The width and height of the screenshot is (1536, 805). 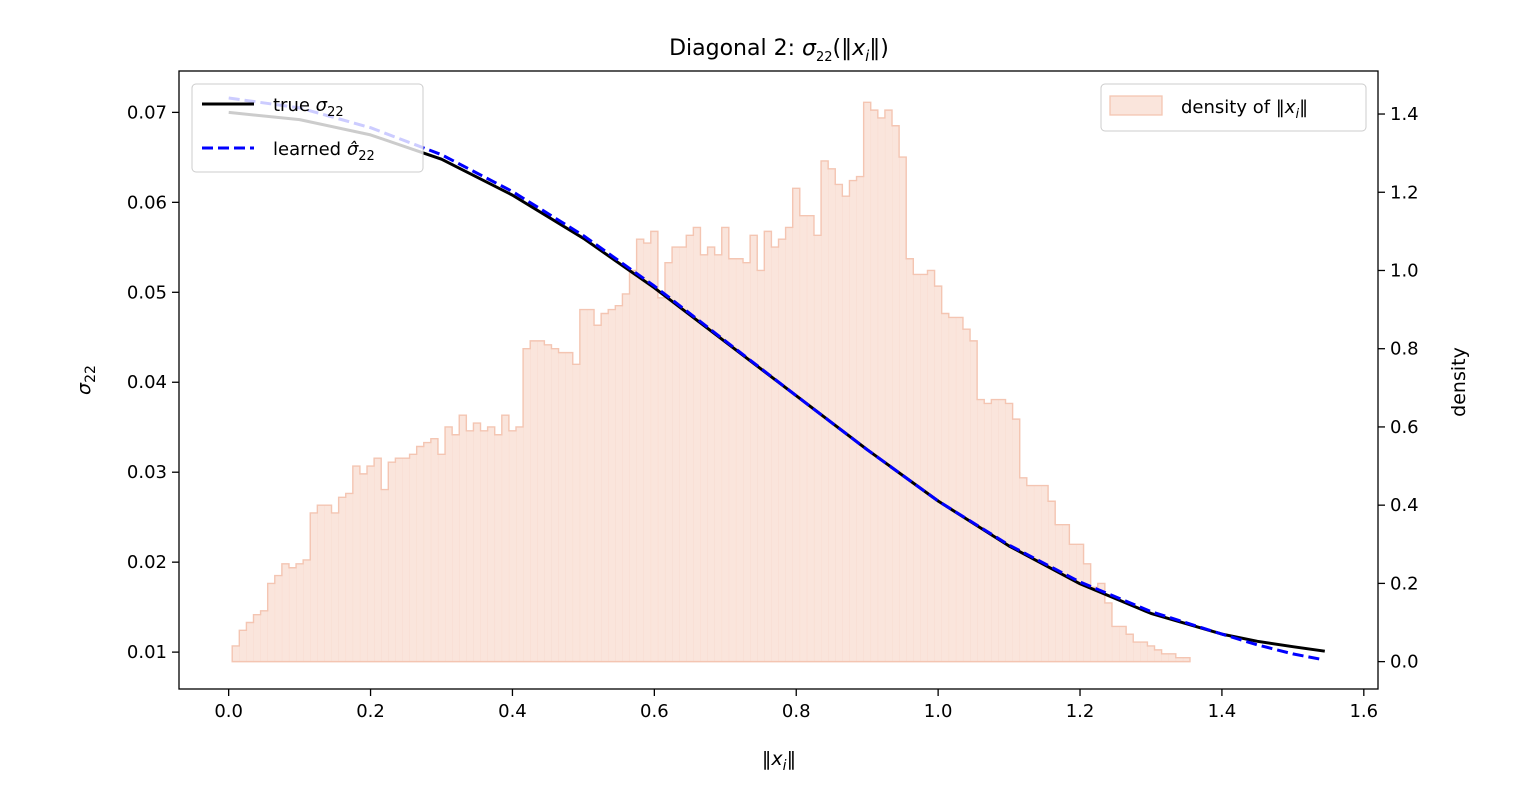 What do you see at coordinates (147, 202) in the screenshot?
I see `y-tick-label: 0.06` at bounding box center [147, 202].